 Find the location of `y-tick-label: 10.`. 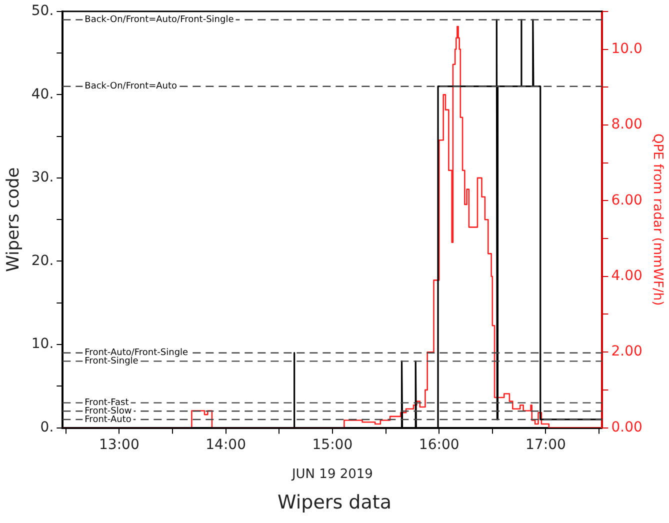

y-tick-label: 10. is located at coordinates (42, 344).